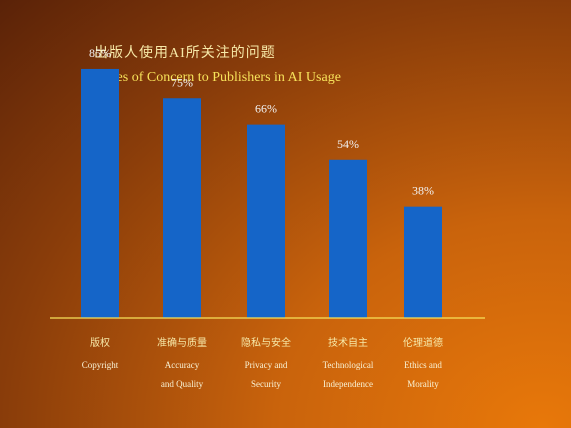 Image resolution: width=571 pixels, height=428 pixels. Describe the element at coordinates (423, 342) in the screenshot. I see `category-label-zh-ethics-morality: 伦理道德` at that location.